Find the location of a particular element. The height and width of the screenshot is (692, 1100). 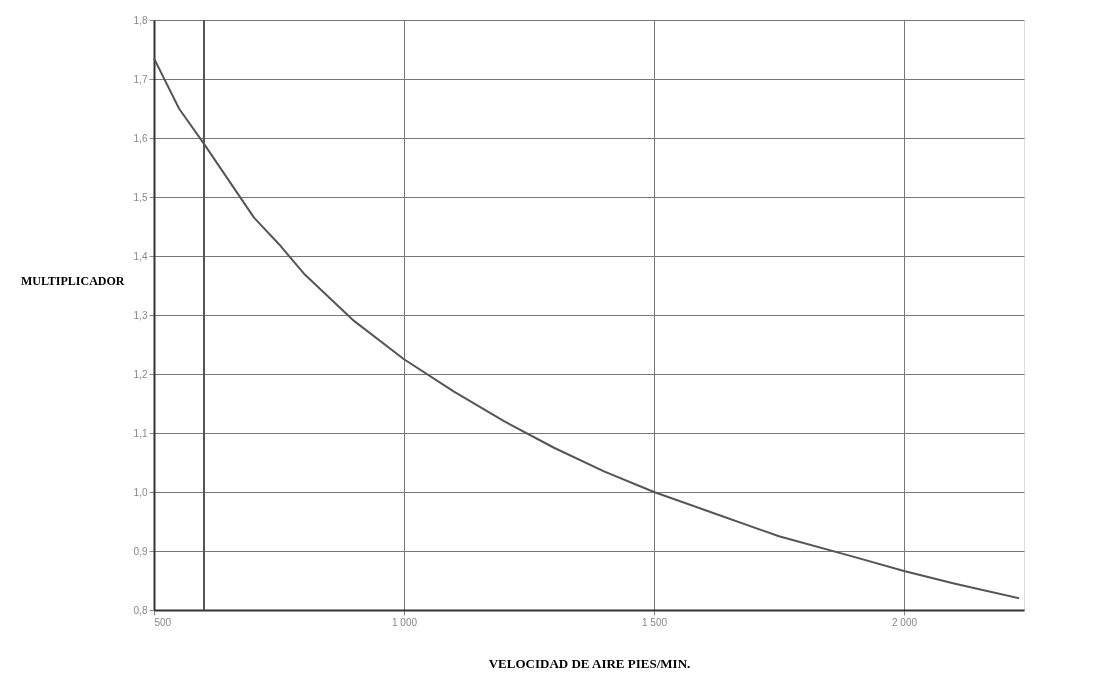

x-tick-label: 500 is located at coordinates (163, 622).